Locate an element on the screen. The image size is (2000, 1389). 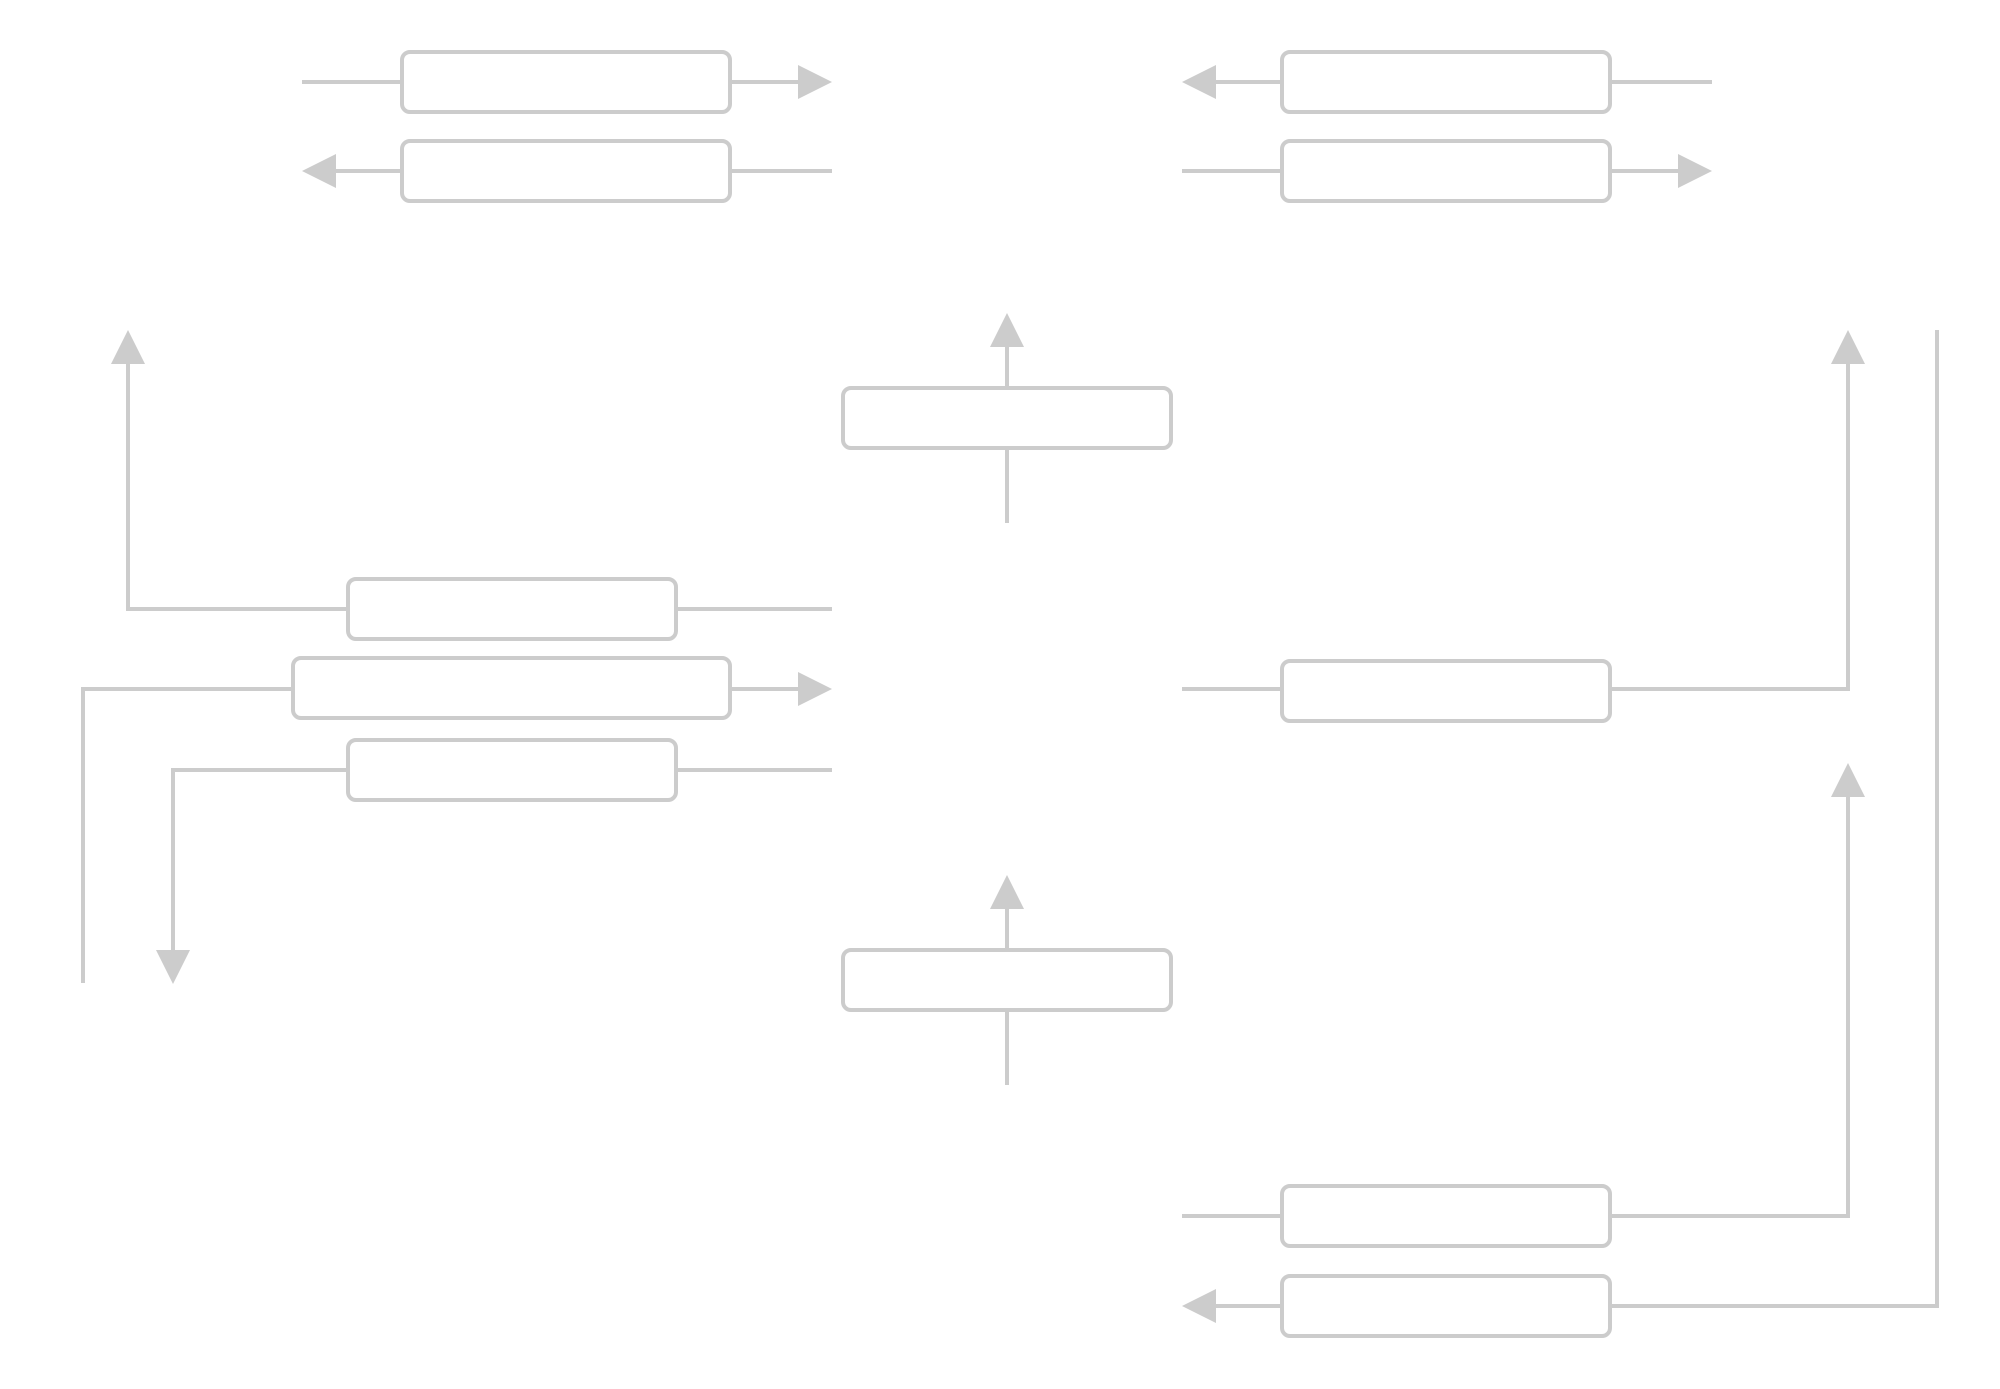
box-mid-right is located at coordinates (1446, 691).